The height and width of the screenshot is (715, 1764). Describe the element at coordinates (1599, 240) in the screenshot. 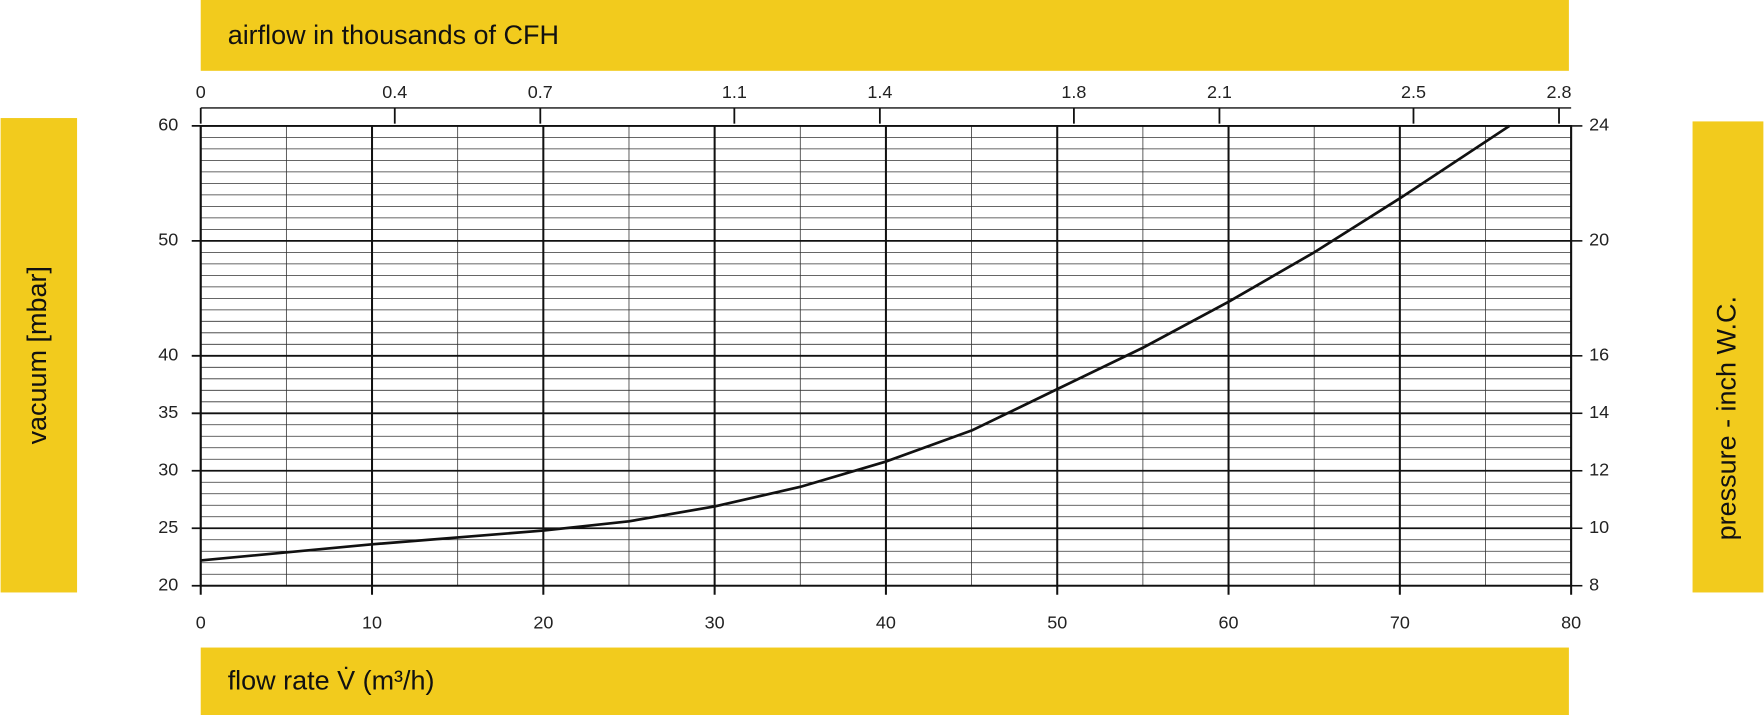

I see `y2-tick-label: 20` at that location.